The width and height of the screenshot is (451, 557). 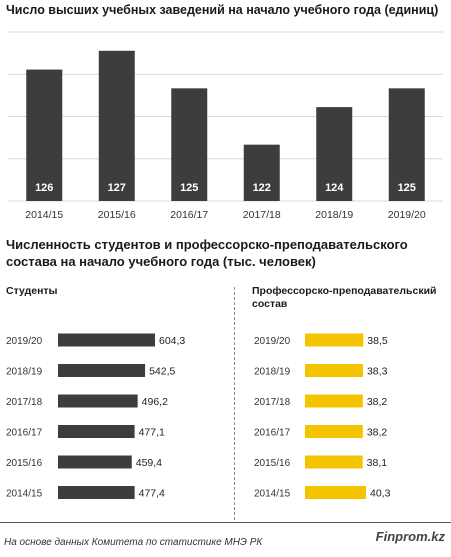 What do you see at coordinates (155, 402) in the screenshot?
I see `student-value-label: 496,2` at bounding box center [155, 402].